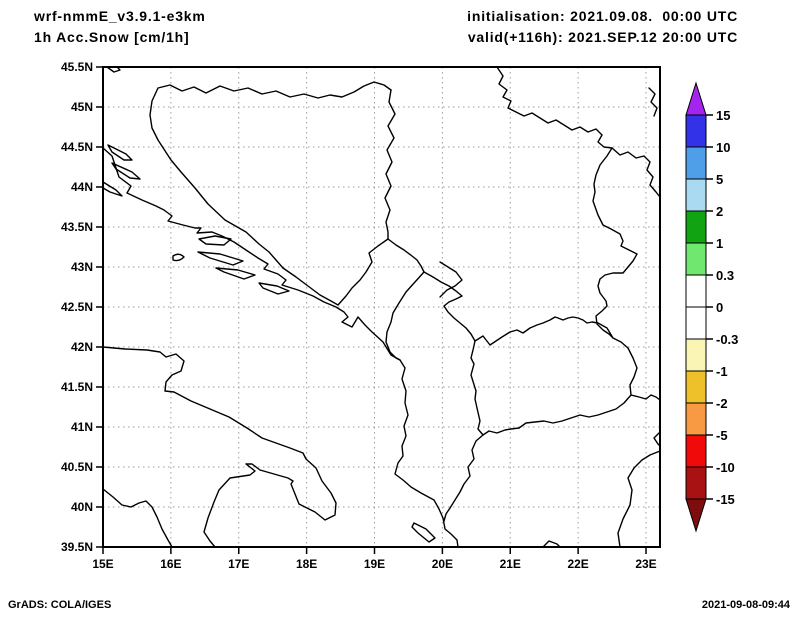 The width and height of the screenshot is (800, 618). What do you see at coordinates (719, 179) in the screenshot?
I see `colorbar-tick-label: 5` at bounding box center [719, 179].